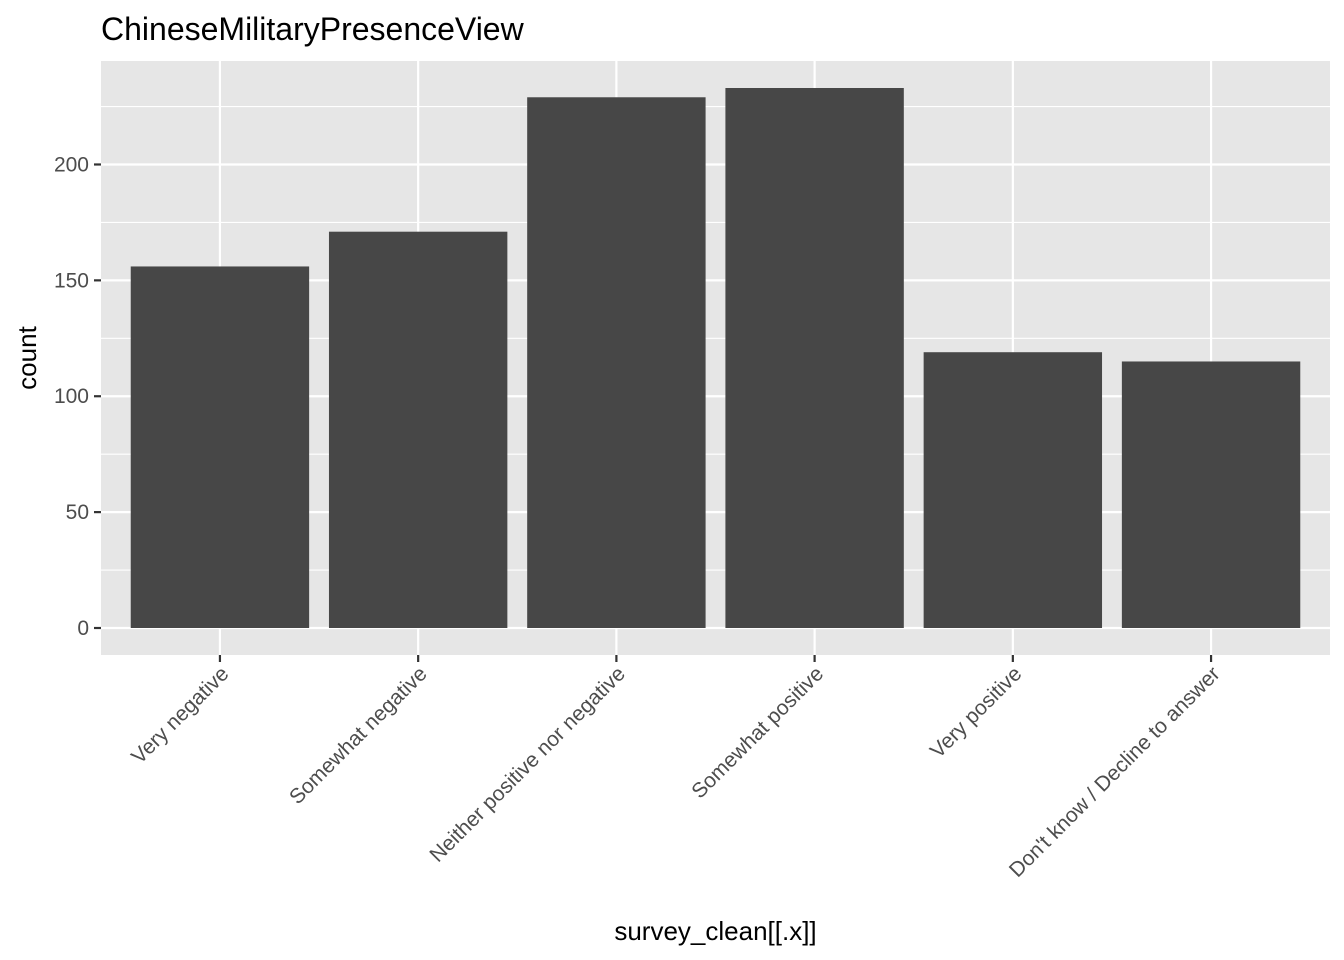 Image resolution: width=1344 pixels, height=960 pixels. I want to click on x-tick-label: Very positive, so click(976, 712).